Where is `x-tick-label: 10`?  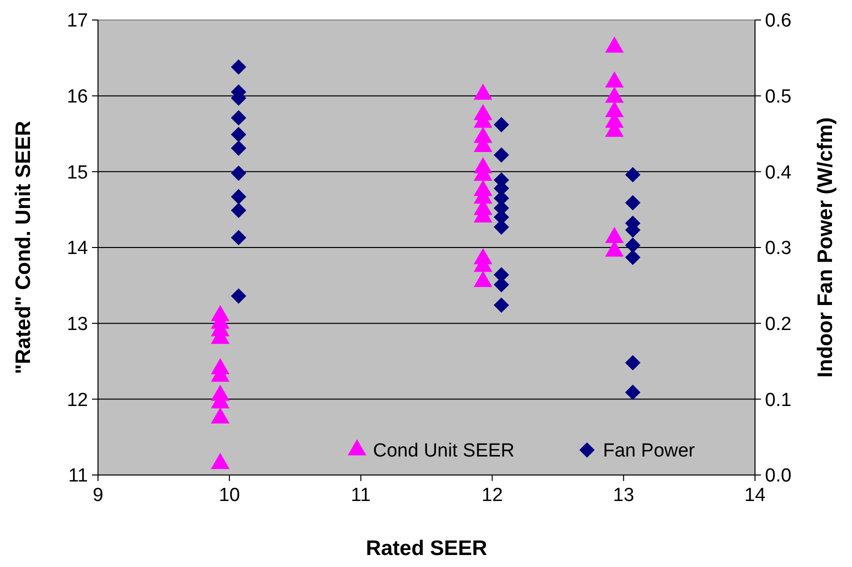
x-tick-label: 10 is located at coordinates (229, 495).